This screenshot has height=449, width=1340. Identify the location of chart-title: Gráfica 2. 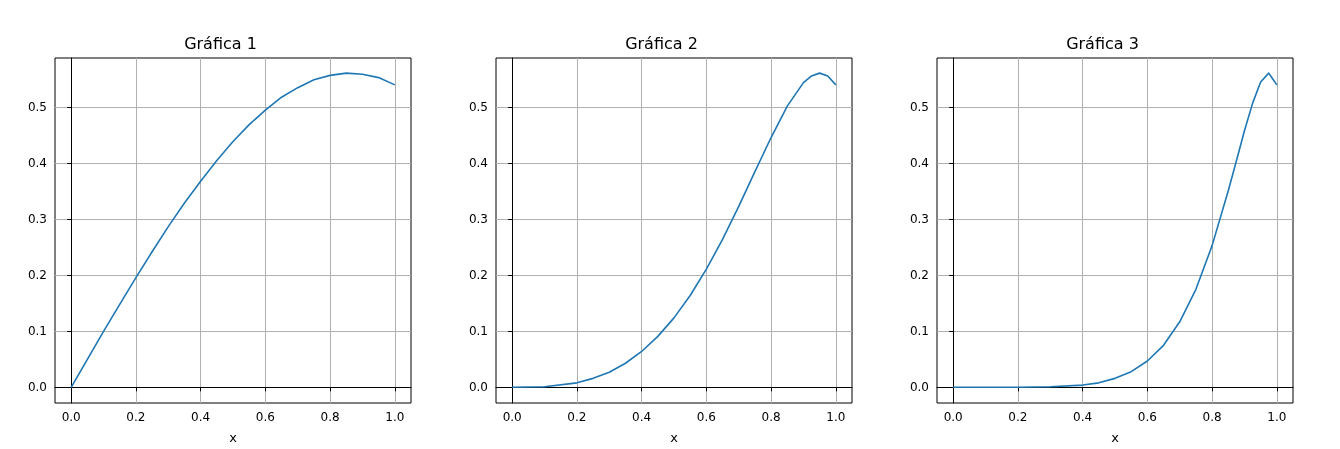
(661, 43).